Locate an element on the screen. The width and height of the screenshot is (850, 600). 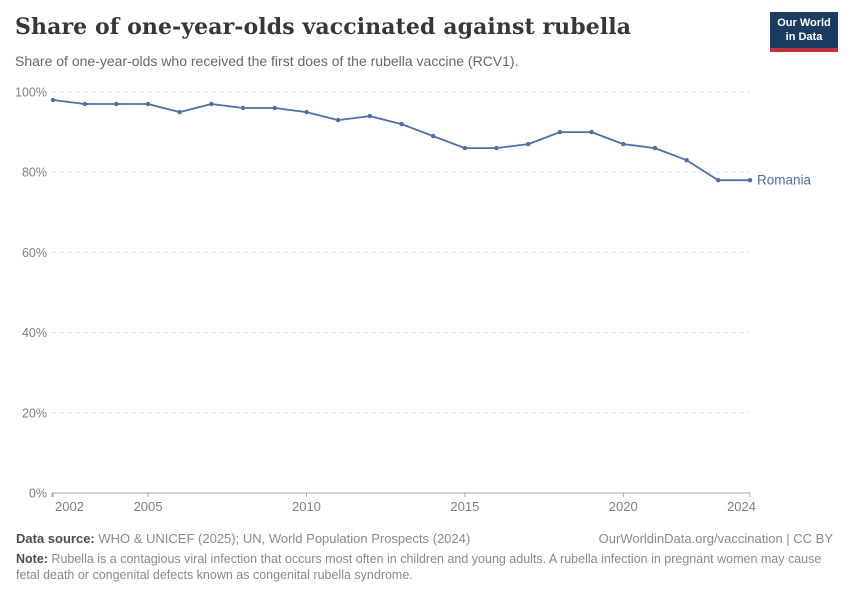
x-axis-tick-label: 2010 is located at coordinates (306, 506).